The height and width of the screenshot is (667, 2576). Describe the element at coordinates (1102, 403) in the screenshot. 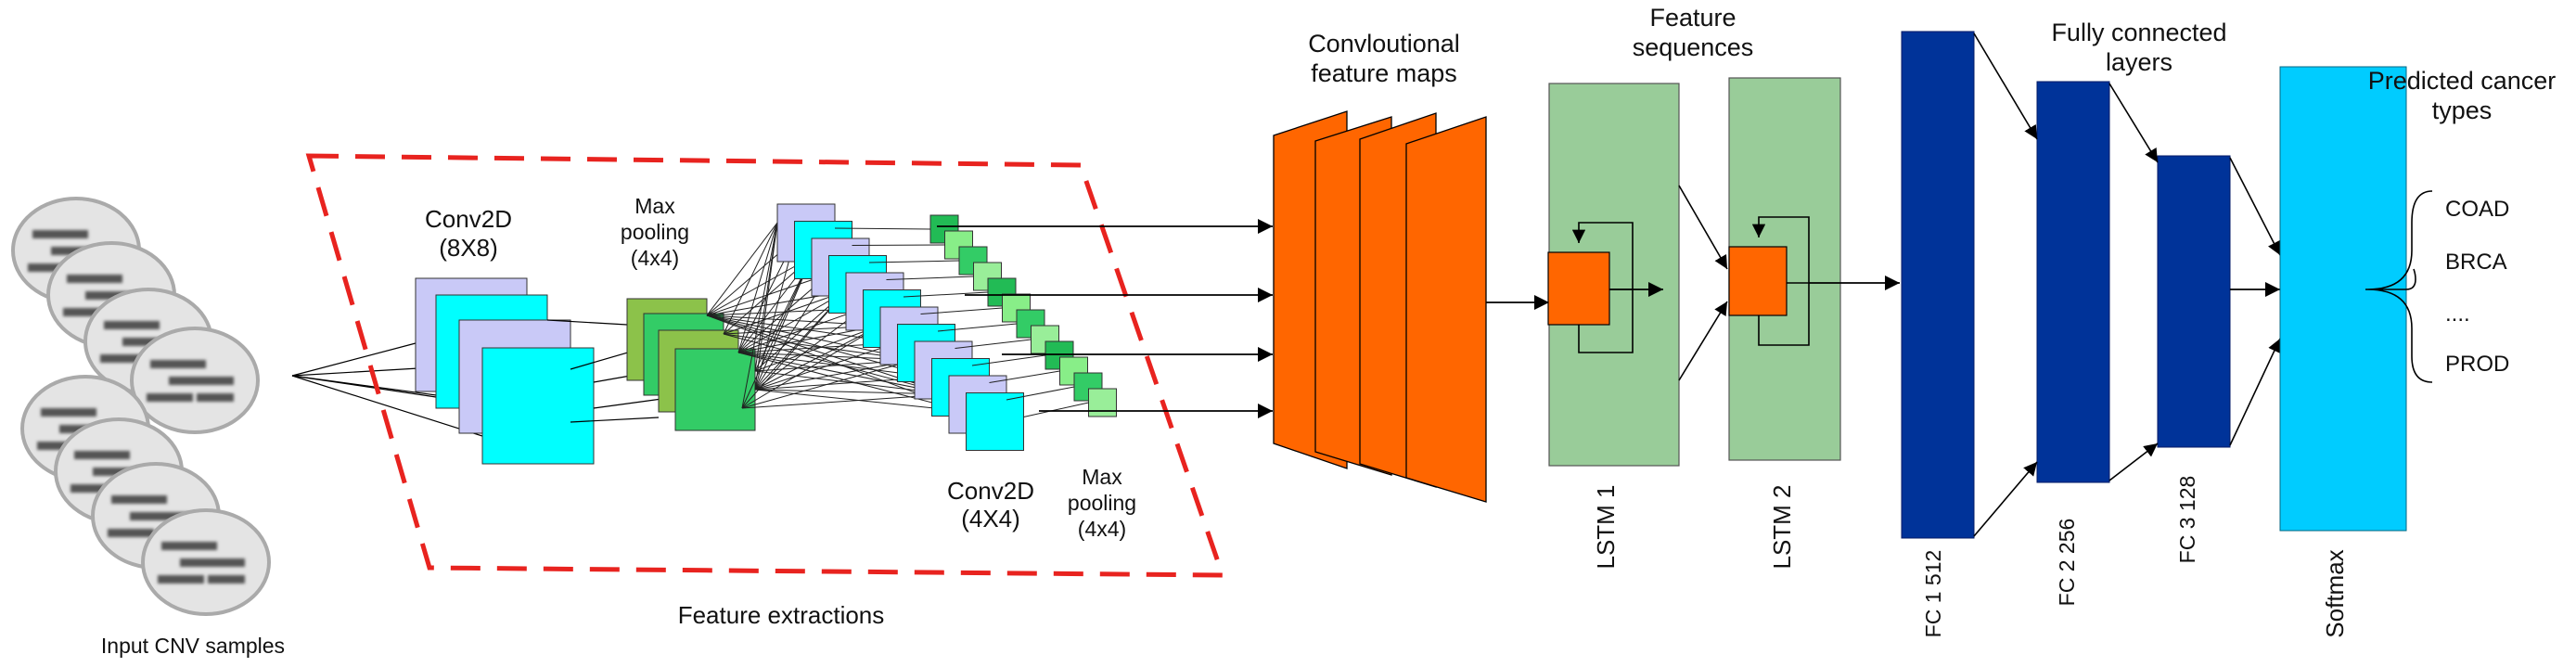

I see `maxpool-2-square` at that location.